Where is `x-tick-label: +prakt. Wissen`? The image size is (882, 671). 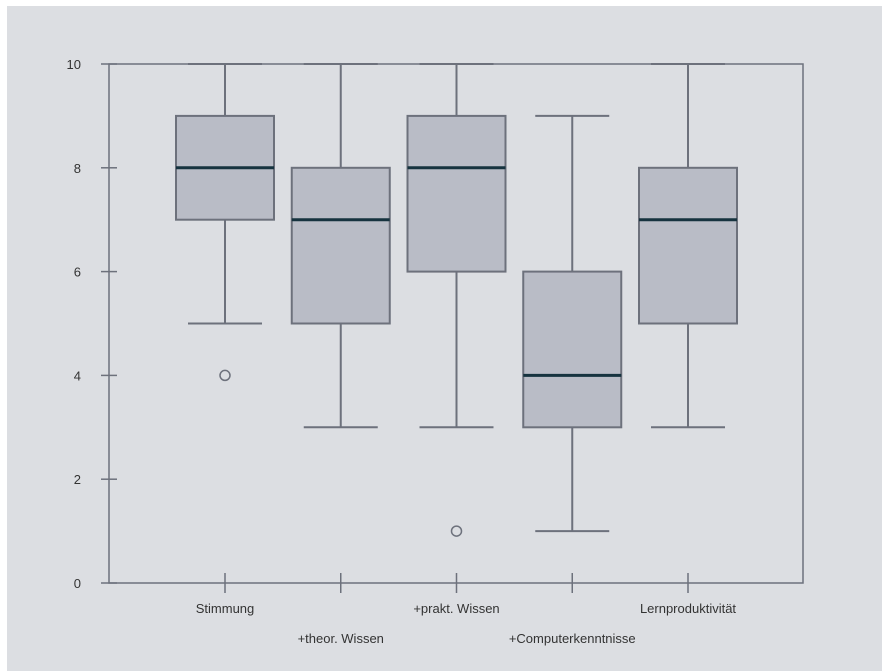 x-tick-label: +prakt. Wissen is located at coordinates (456, 608).